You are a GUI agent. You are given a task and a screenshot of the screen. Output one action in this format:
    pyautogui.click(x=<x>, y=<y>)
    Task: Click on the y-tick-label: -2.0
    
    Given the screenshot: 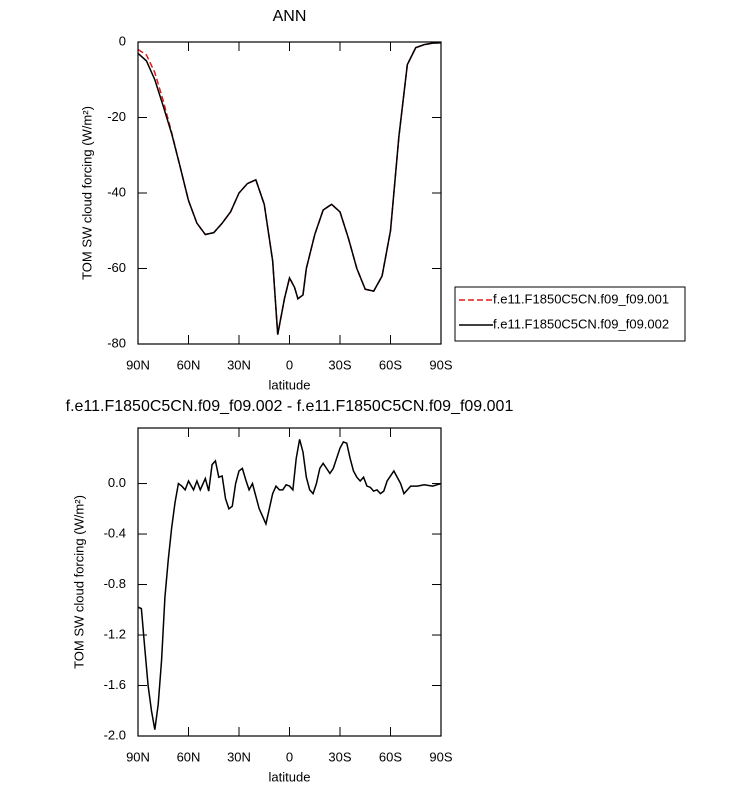 What is the action you would take?
    pyautogui.click(x=115, y=734)
    